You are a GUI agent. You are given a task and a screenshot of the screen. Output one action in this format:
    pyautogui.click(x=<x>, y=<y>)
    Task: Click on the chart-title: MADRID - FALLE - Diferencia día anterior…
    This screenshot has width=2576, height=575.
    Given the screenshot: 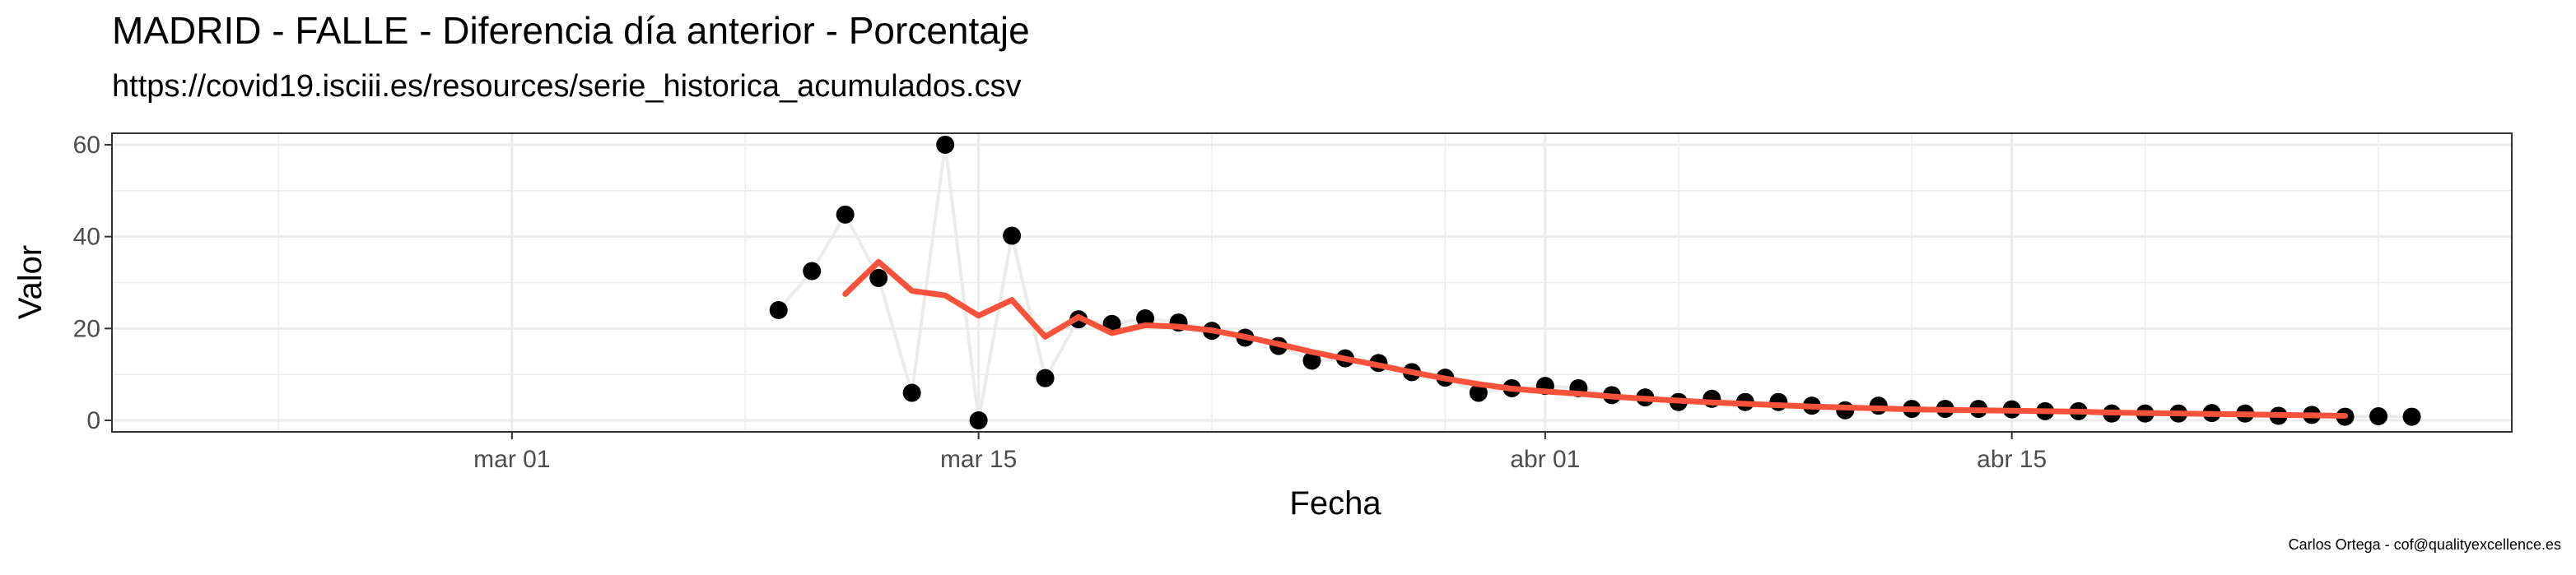 What is the action you would take?
    pyautogui.click(x=571, y=31)
    